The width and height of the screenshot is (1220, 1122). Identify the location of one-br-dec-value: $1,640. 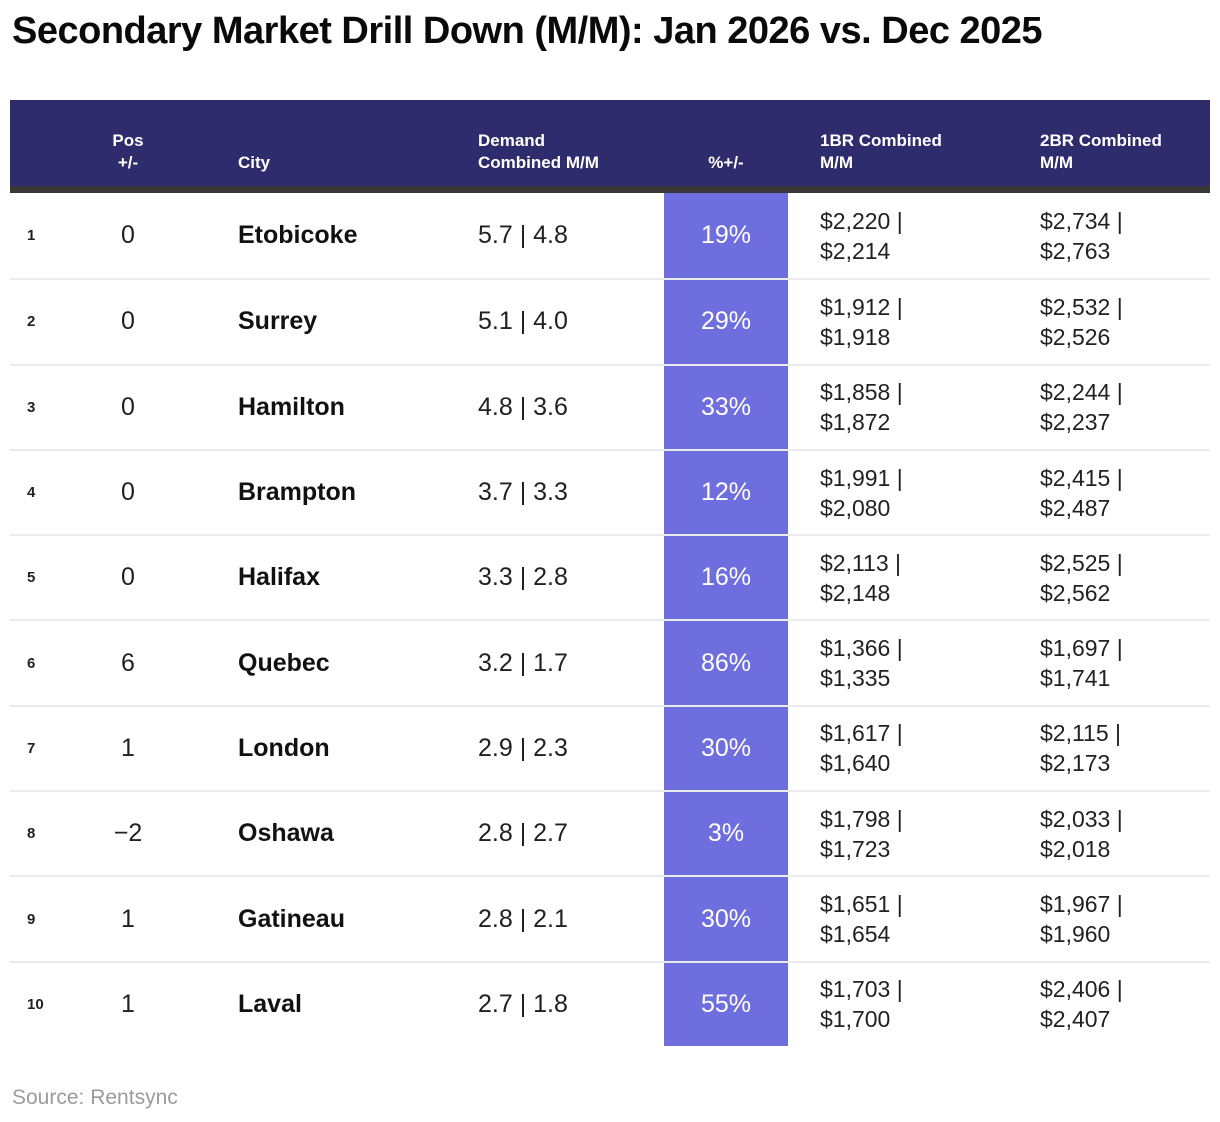
(855, 763).